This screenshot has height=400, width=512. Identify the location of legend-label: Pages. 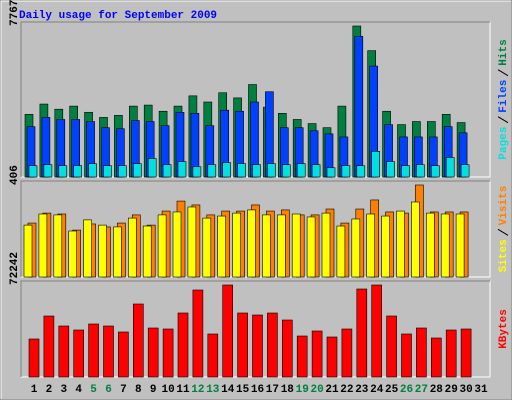
(504, 143).